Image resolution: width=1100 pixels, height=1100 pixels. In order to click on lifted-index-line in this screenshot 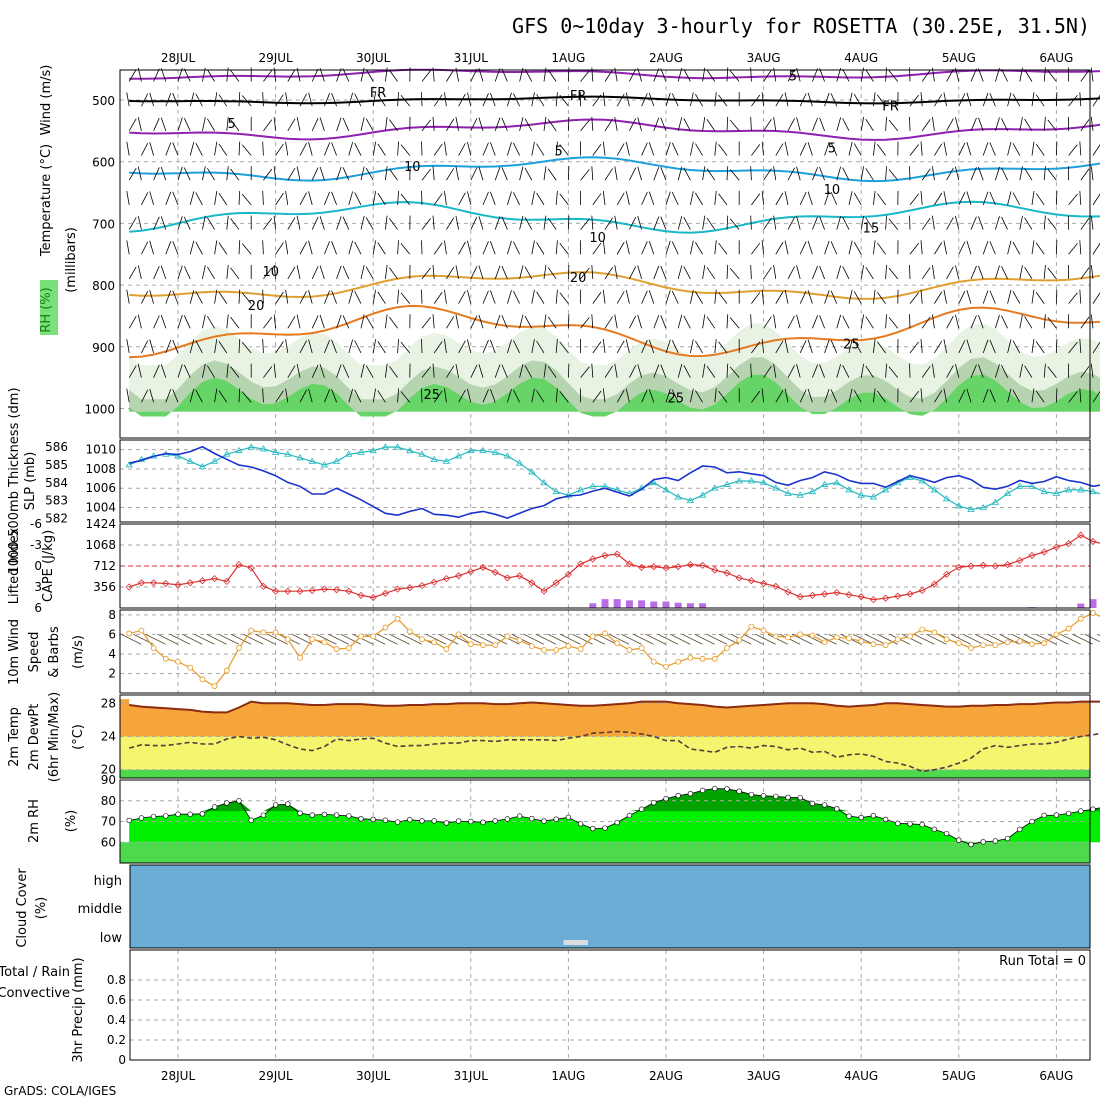, I will do `click(614, 567)`.